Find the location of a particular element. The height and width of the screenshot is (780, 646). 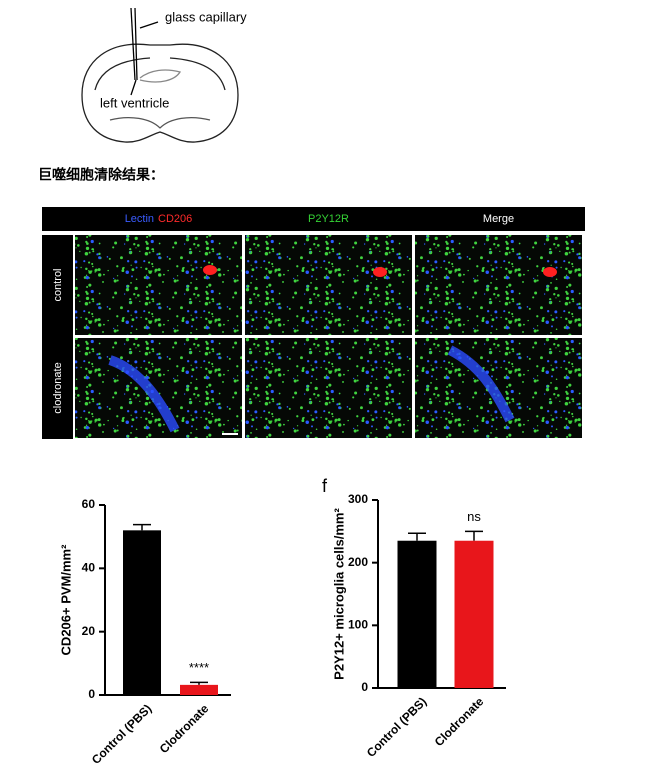

column-header: Lectin CD206 is located at coordinates (159, 219).